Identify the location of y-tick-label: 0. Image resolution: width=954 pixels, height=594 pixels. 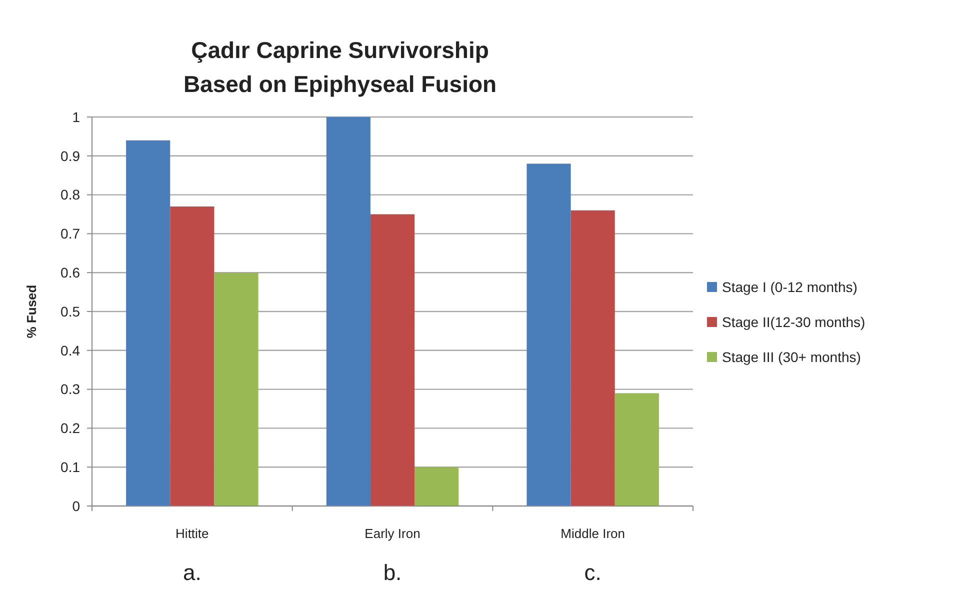
(76, 506).